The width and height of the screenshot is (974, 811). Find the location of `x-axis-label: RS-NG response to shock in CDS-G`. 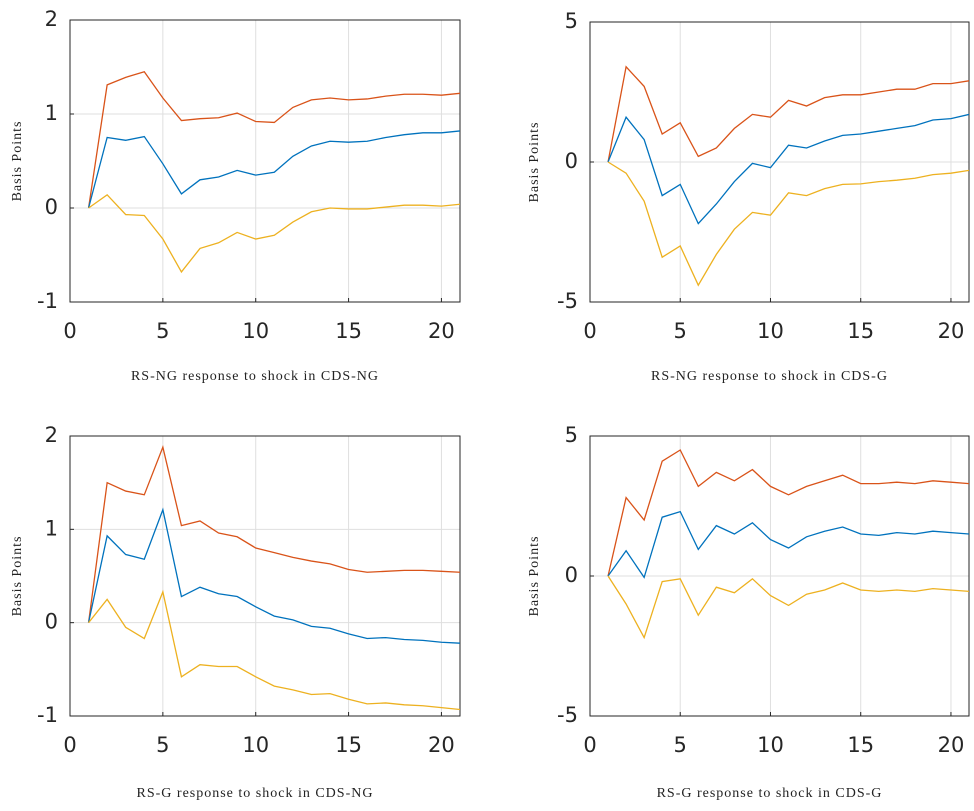

x-axis-label: RS-NG response to shock in CDS-G is located at coordinates (769, 376).